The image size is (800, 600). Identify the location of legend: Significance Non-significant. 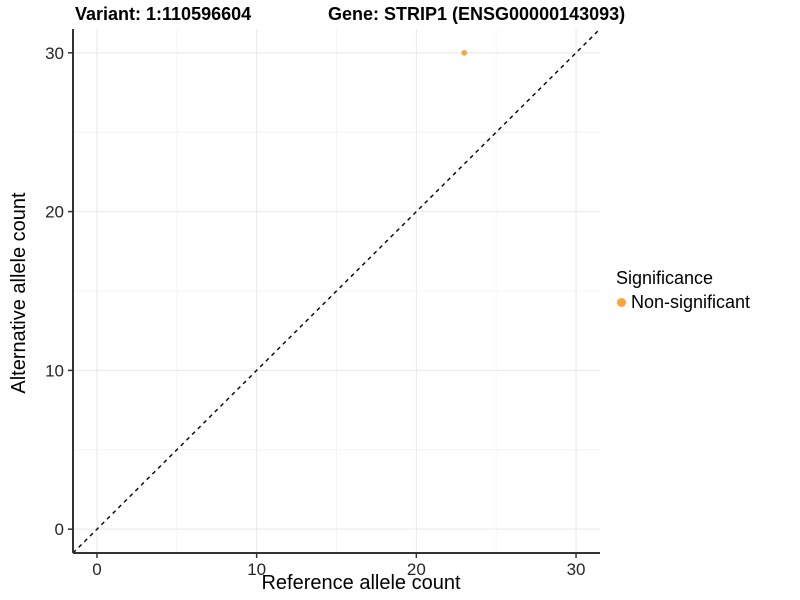
(683, 289).